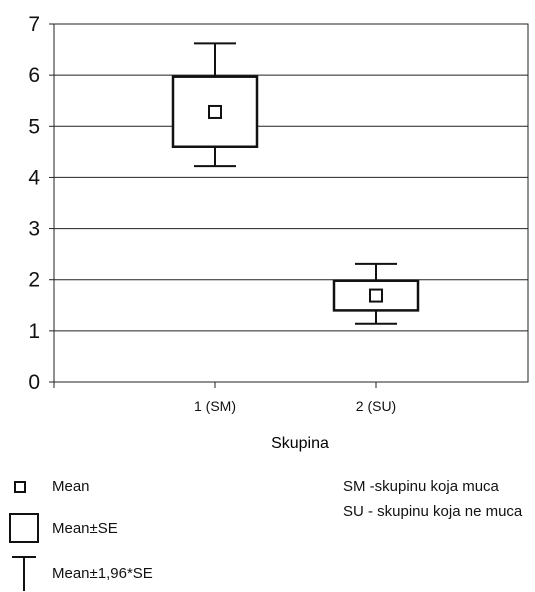 Image resolution: width=535 pixels, height=592 pixels. Describe the element at coordinates (34, 177) in the screenshot. I see `y-tick-label: 4` at that location.